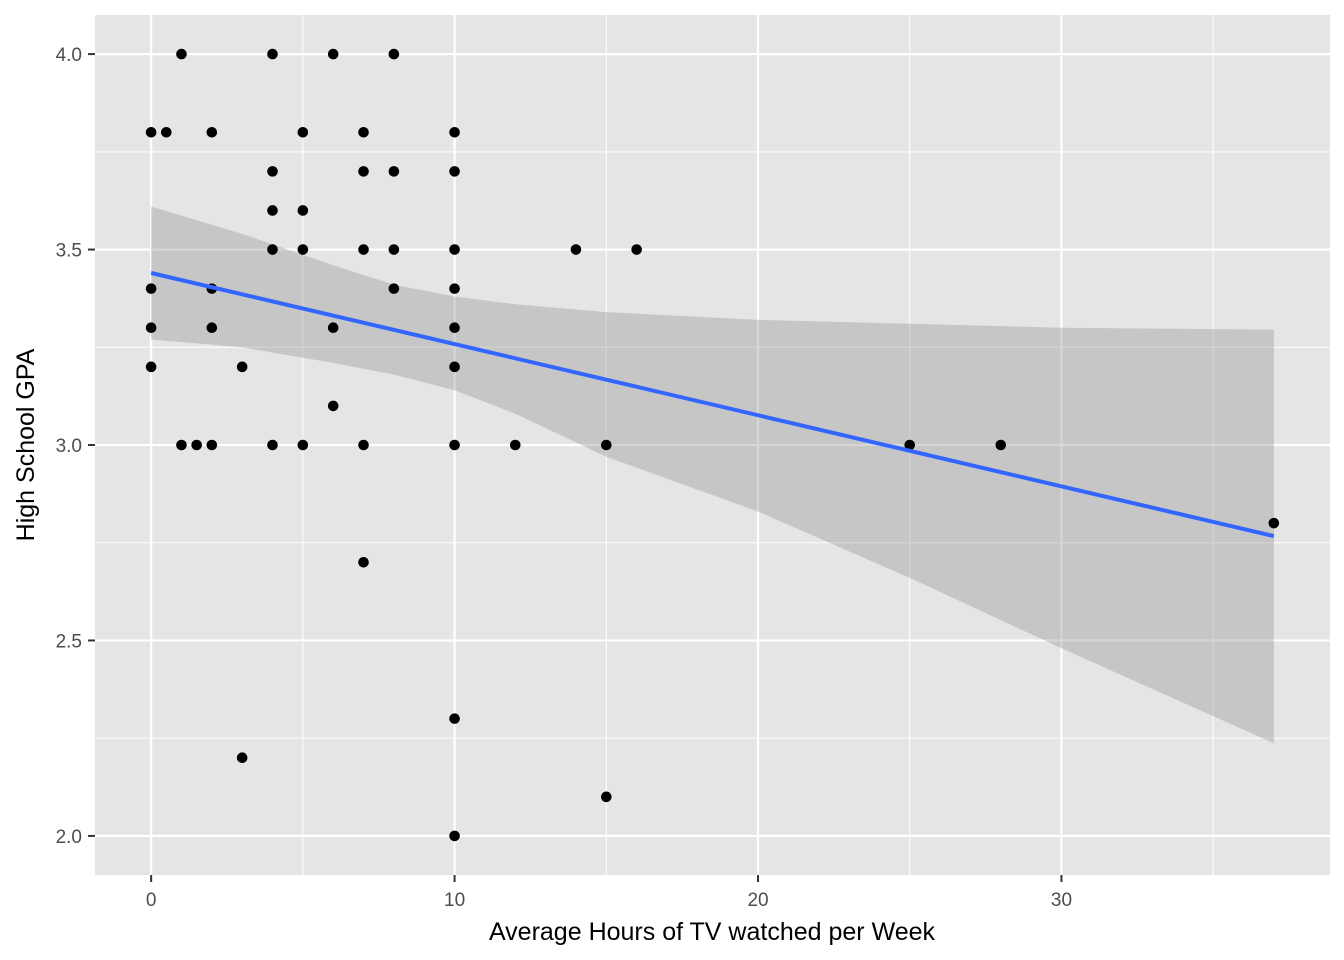 The width and height of the screenshot is (1344, 960). Describe the element at coordinates (454, 900) in the screenshot. I see `x-tick-label: 10` at that location.